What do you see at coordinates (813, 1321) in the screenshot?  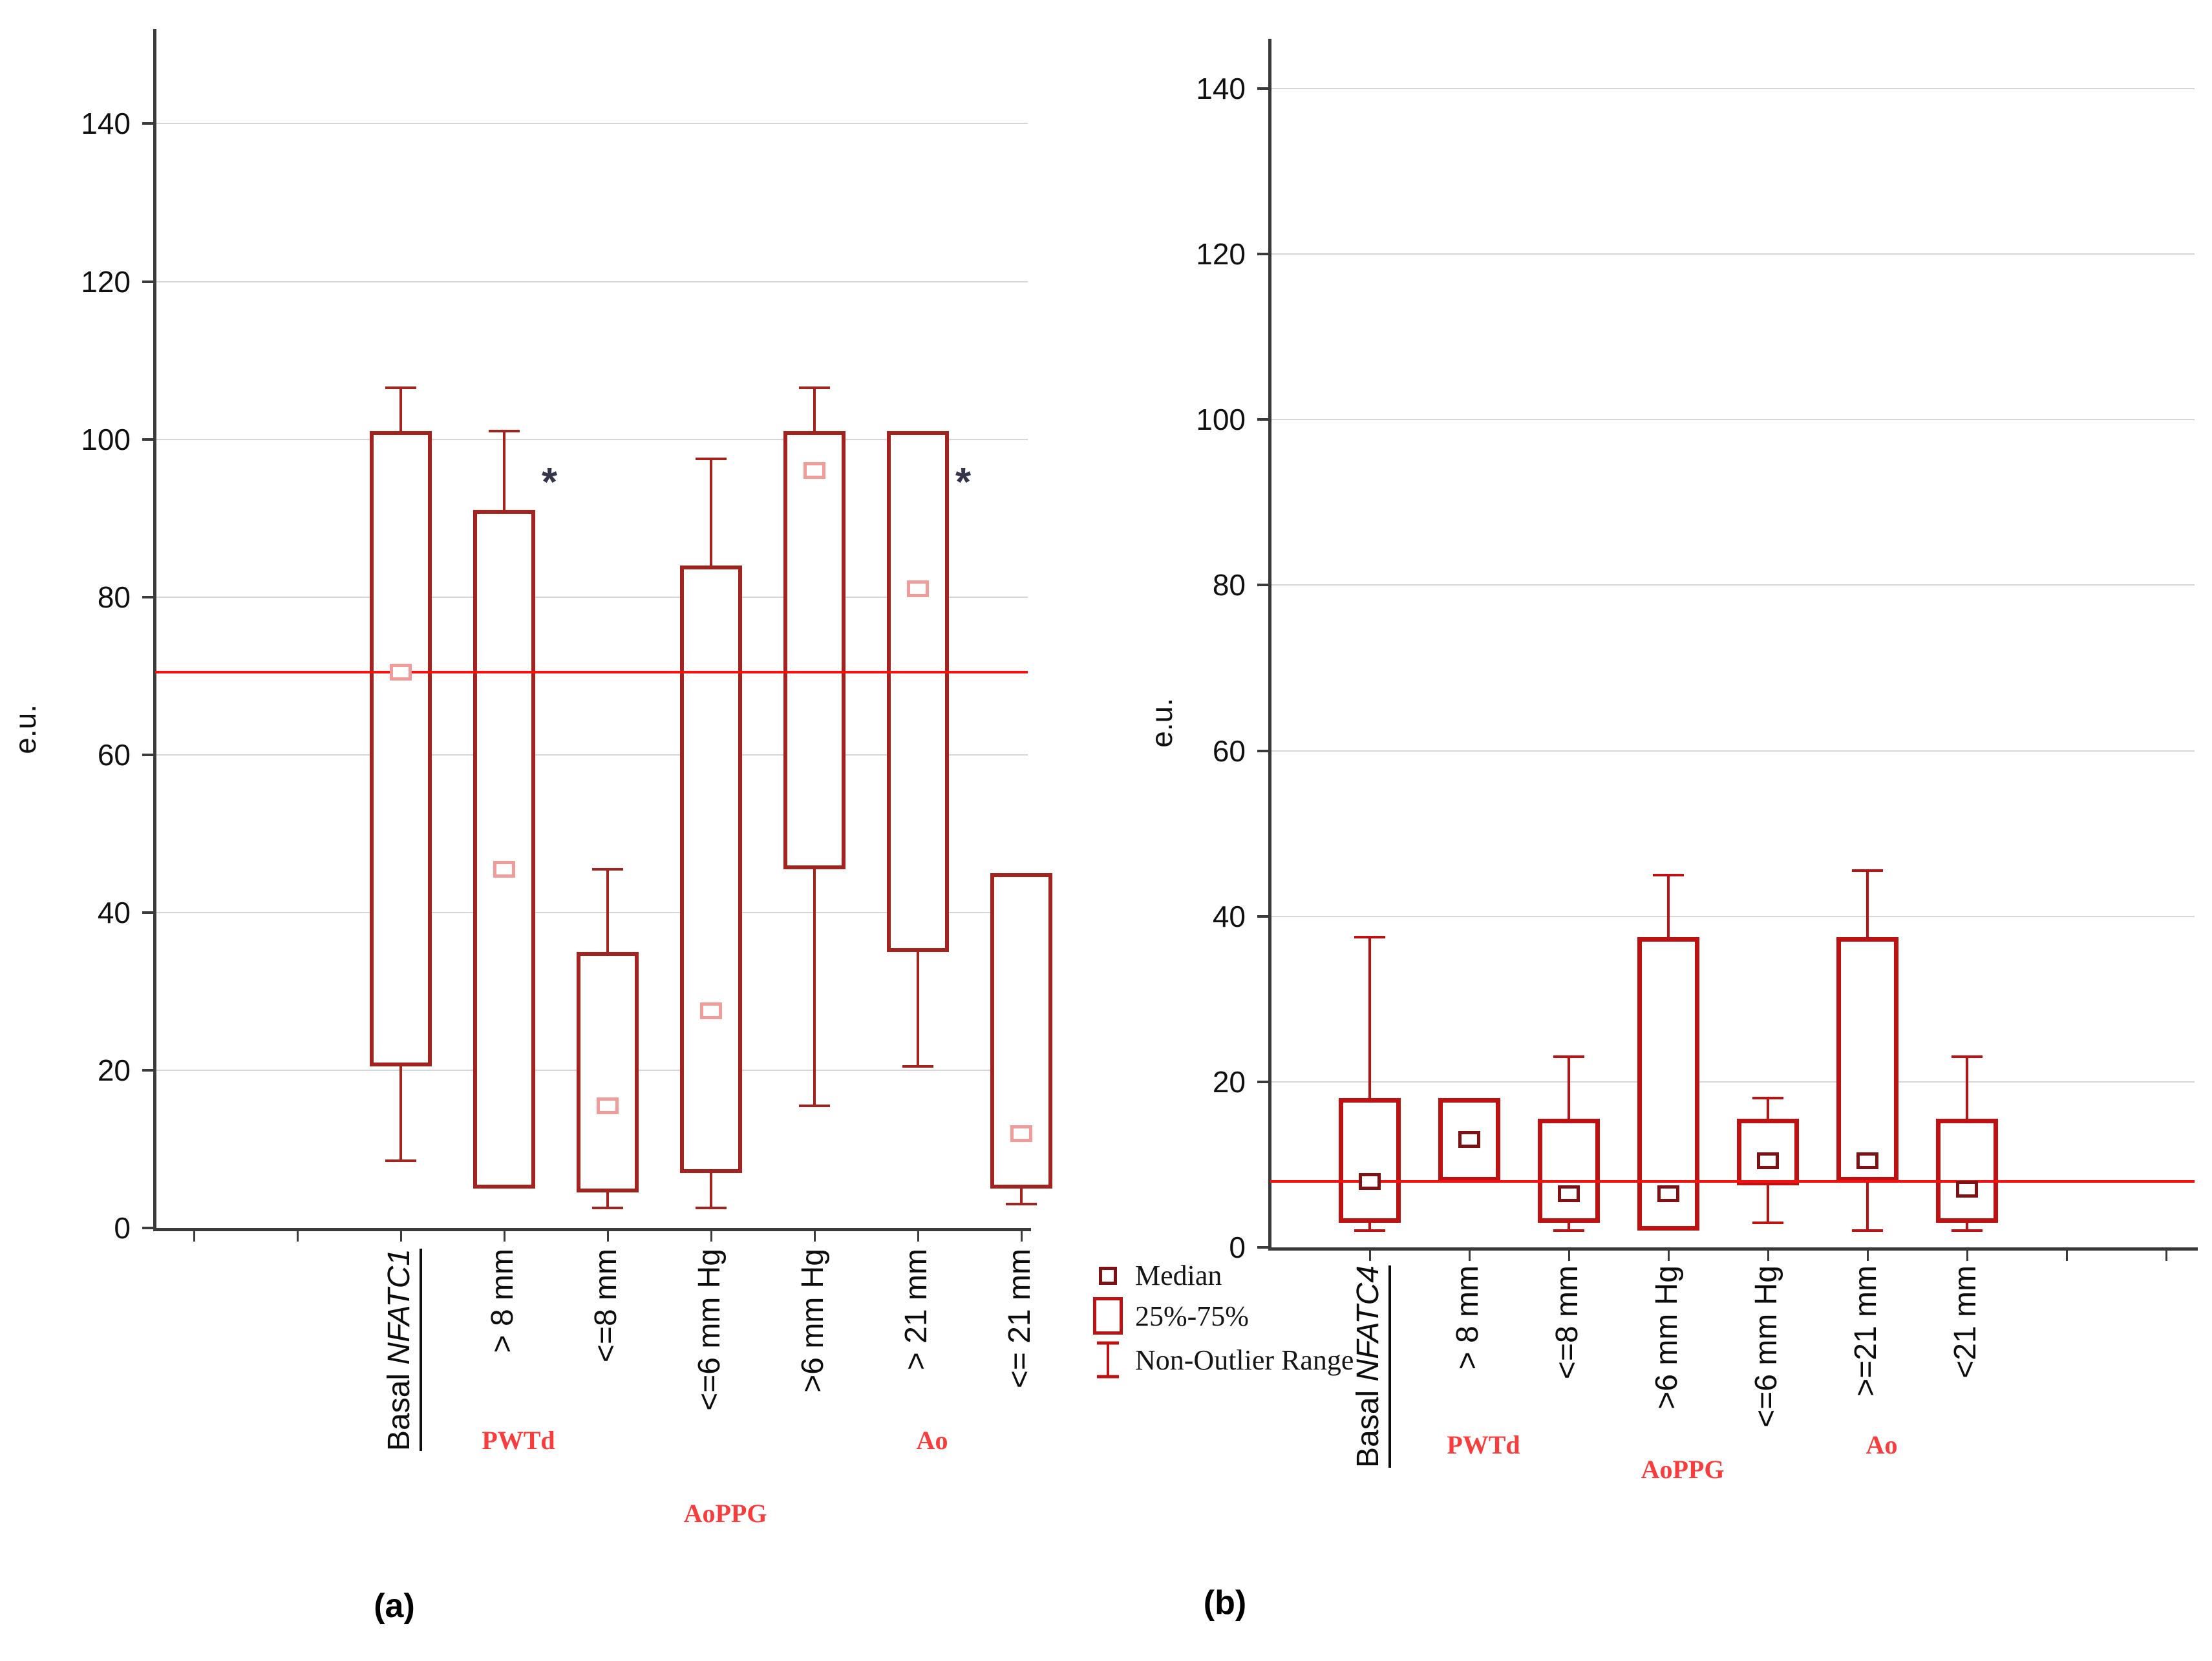 I see `x-category-label: >6 mm Hg` at bounding box center [813, 1321].